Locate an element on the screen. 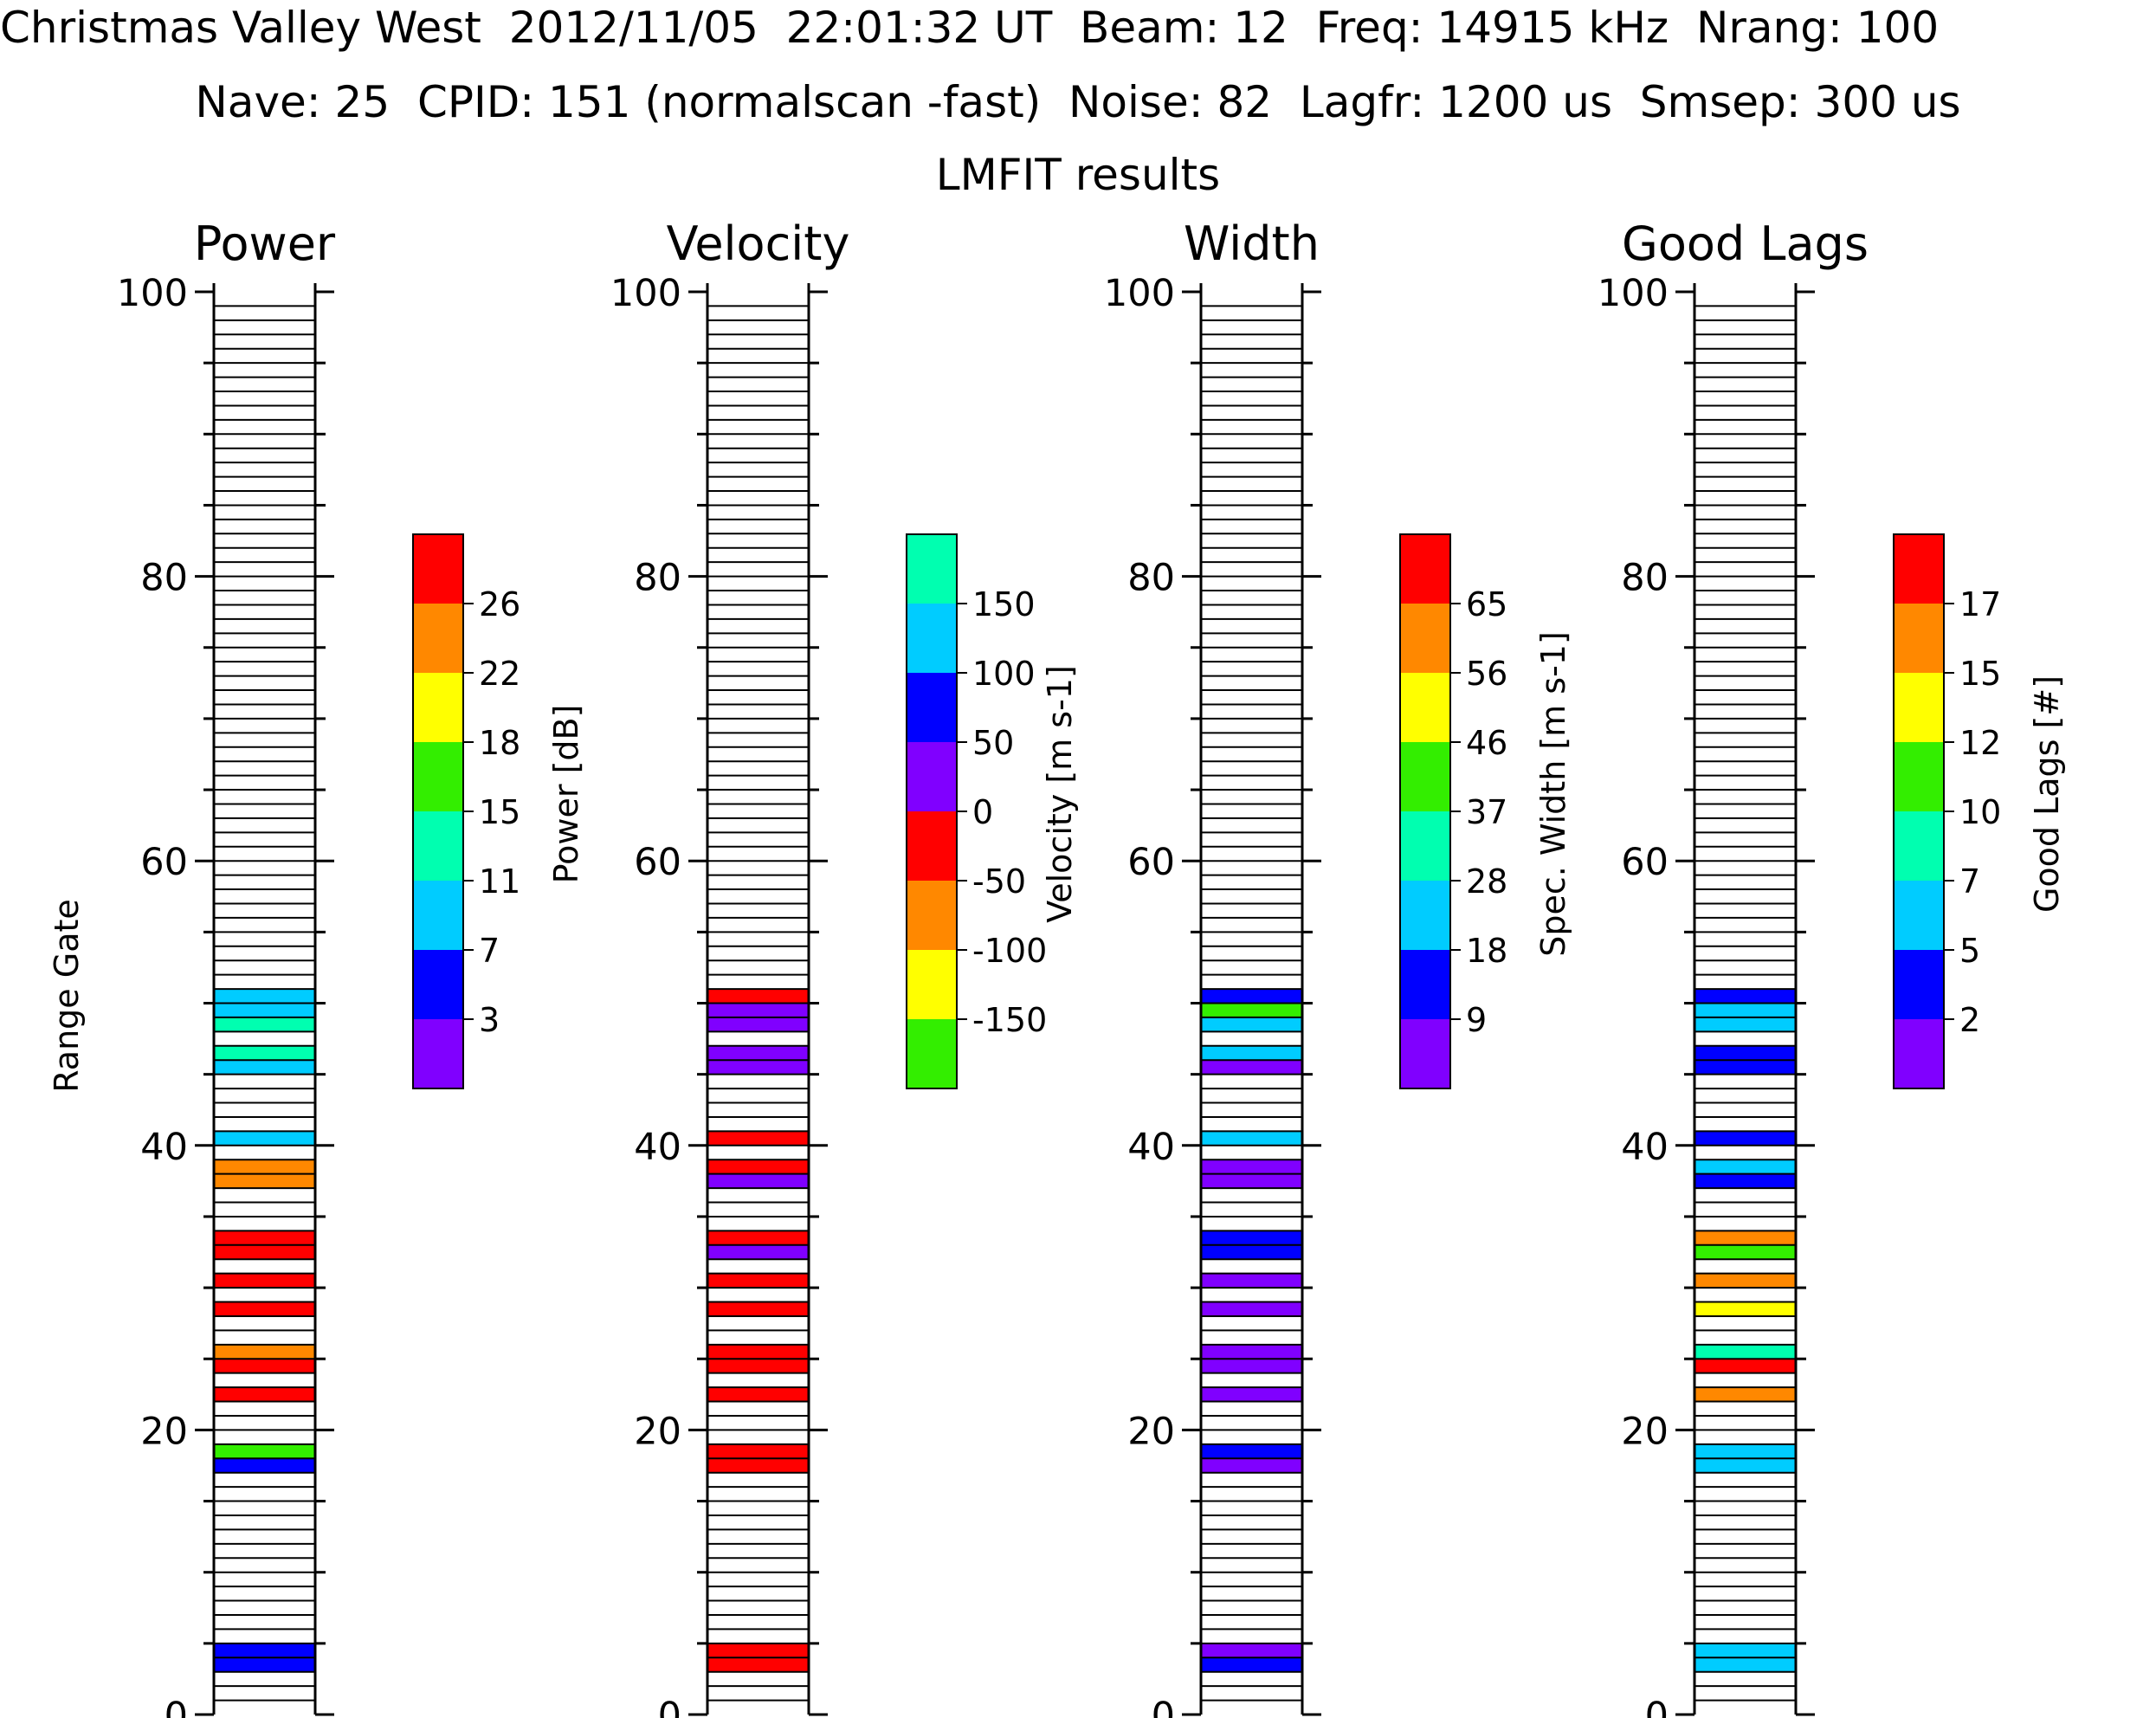 This screenshot has height=1718, width=2156. colorbar-label: 15 is located at coordinates (1980, 674).